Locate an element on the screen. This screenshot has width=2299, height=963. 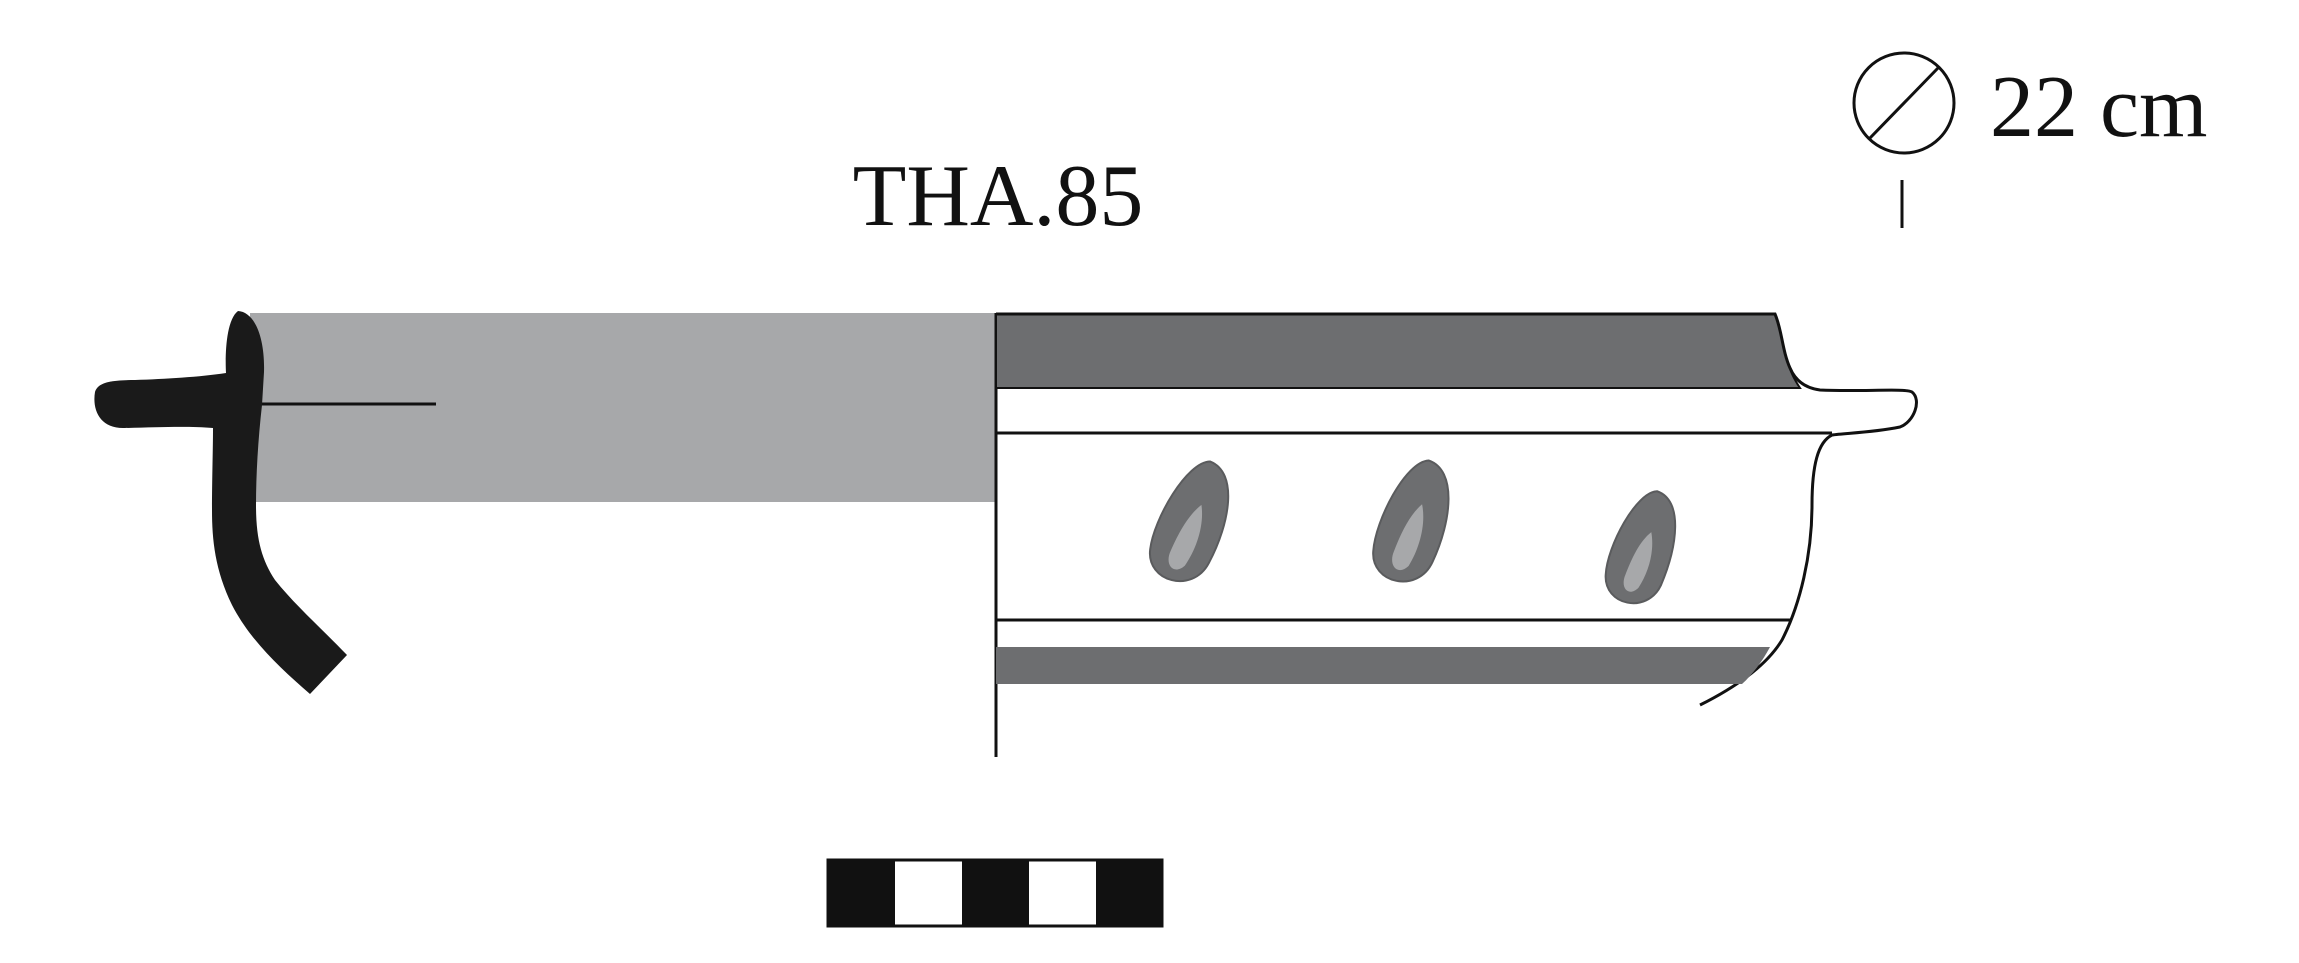
diameter-indicator: 22 cm is located at coordinates (2030, 139).